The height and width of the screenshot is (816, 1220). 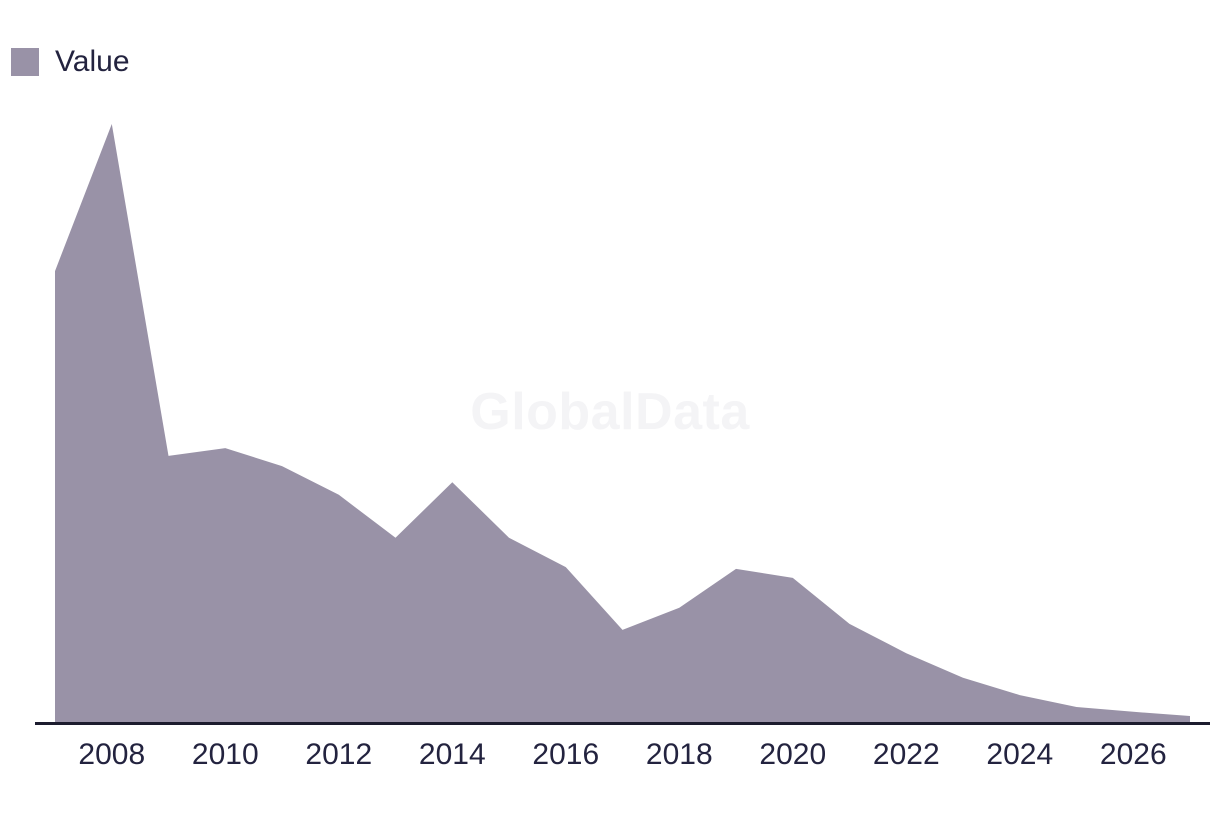 I want to click on legend-label: Value, so click(x=92, y=61).